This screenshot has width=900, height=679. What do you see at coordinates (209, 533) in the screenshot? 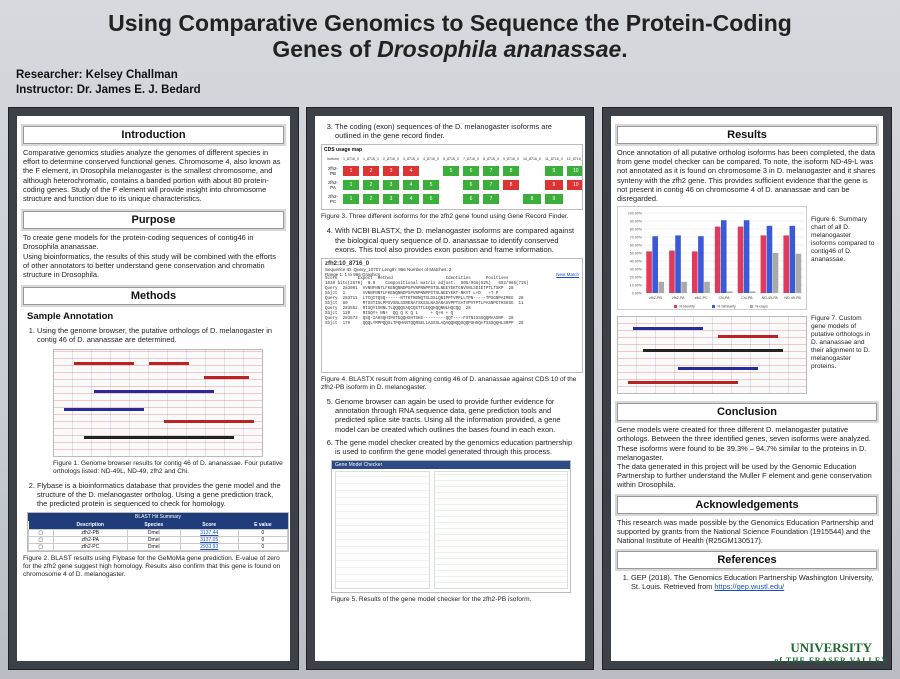
I see `blast-score: 3137.44` at bounding box center [209, 533].